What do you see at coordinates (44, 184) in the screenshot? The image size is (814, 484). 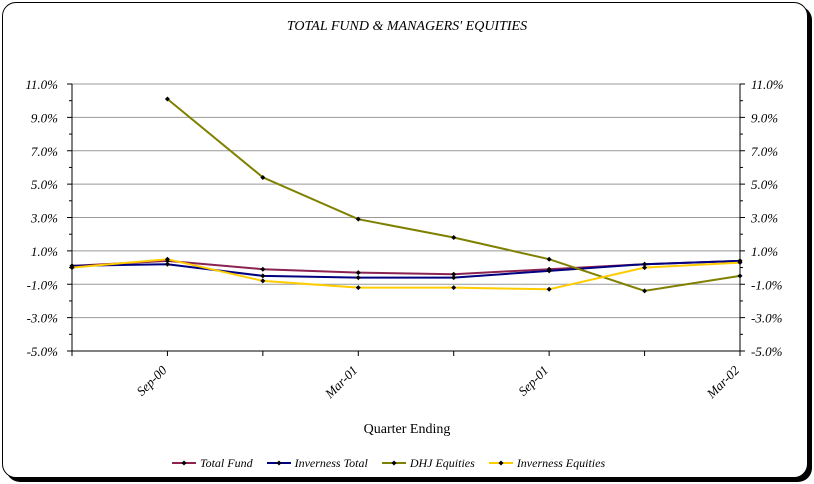 I see `y-tick-label-left: 5.0%` at bounding box center [44, 184].